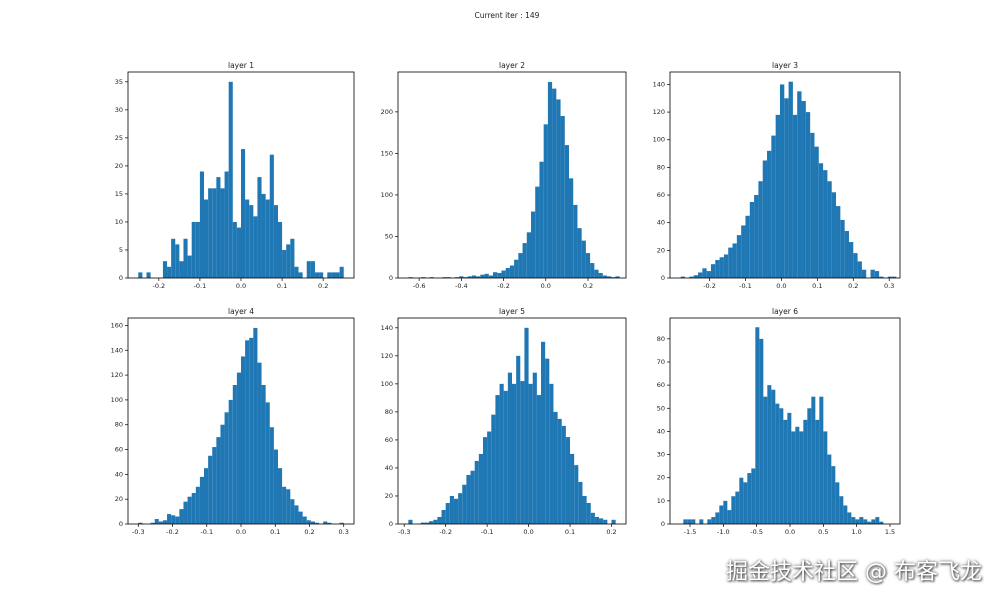 The image size is (1000, 604). What do you see at coordinates (890, 532) in the screenshot?
I see `x-tick-label: 1.5` at bounding box center [890, 532].